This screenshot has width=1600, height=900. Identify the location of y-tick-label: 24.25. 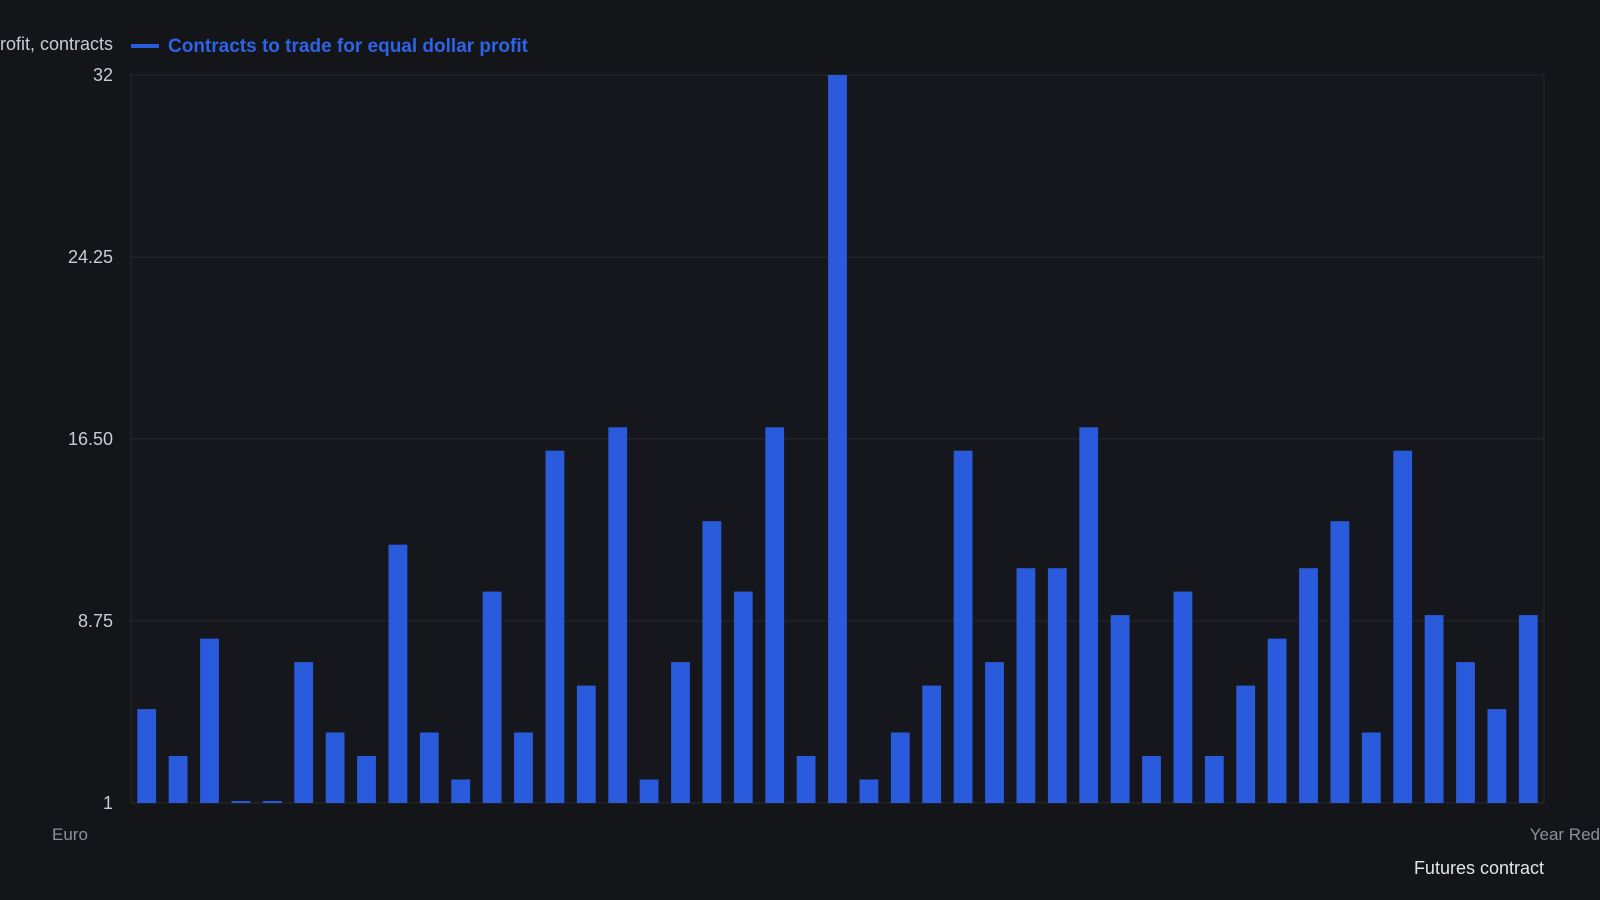
(90, 257).